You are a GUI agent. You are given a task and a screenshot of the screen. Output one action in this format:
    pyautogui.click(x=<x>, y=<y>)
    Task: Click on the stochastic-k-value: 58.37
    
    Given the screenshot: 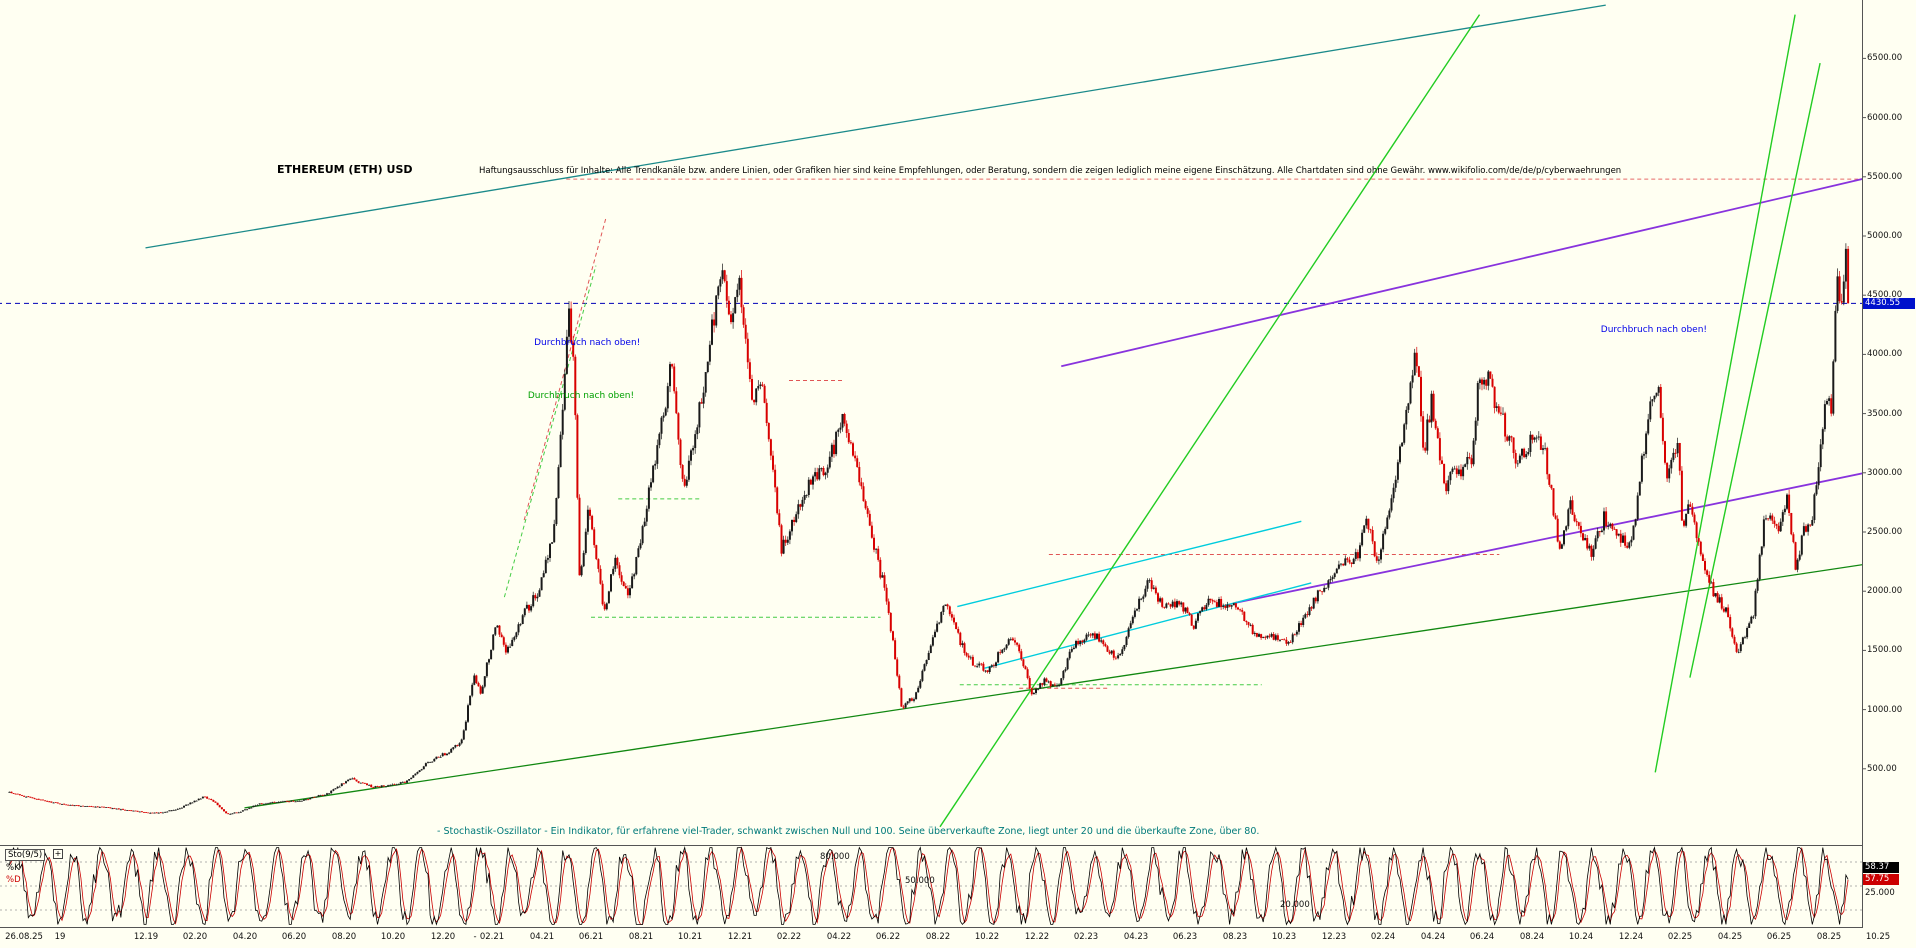 What is the action you would take?
    pyautogui.click(x=1881, y=867)
    